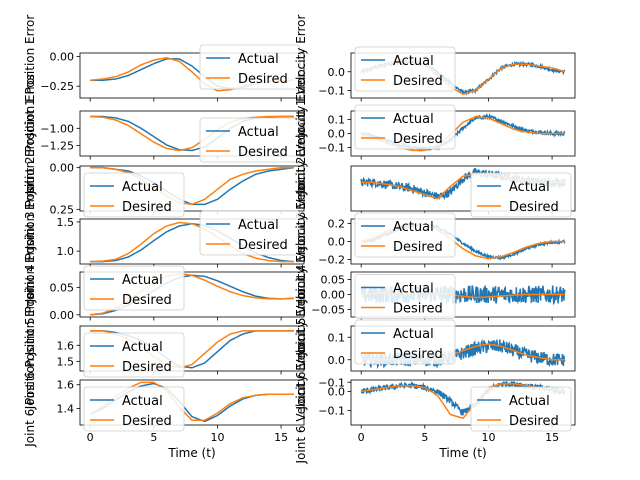  Describe the element at coordinates (57, 146) in the screenshot. I see `y-tick-label: −1.25` at that location.